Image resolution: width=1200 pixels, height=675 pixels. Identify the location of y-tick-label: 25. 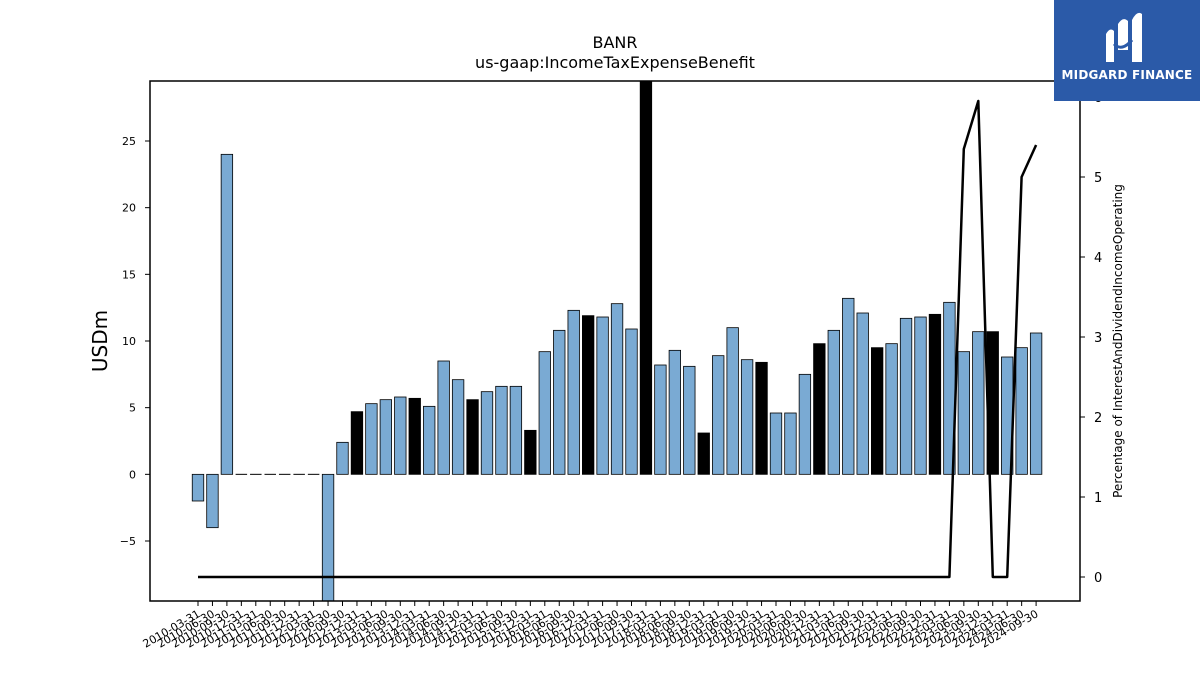
(129, 141).